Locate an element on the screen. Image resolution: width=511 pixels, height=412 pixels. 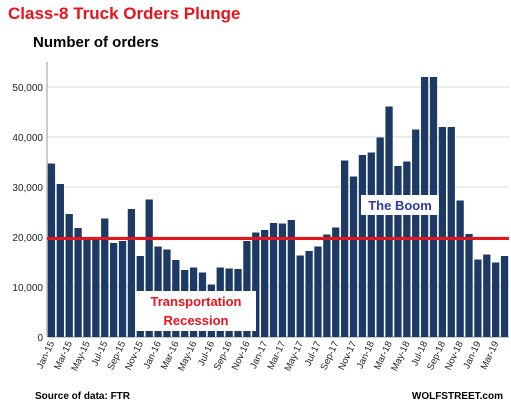
y-tick-label: 20,000 is located at coordinates (27, 238).